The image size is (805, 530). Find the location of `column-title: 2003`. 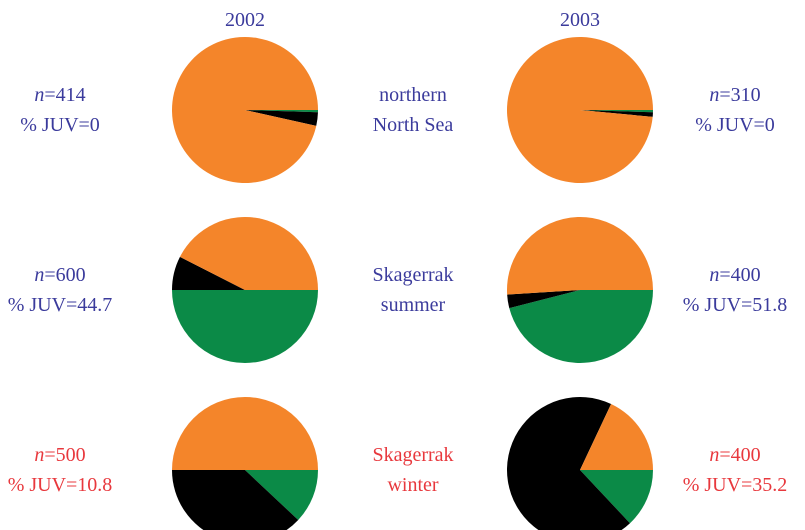

column-title: 2003 is located at coordinates (580, 20).